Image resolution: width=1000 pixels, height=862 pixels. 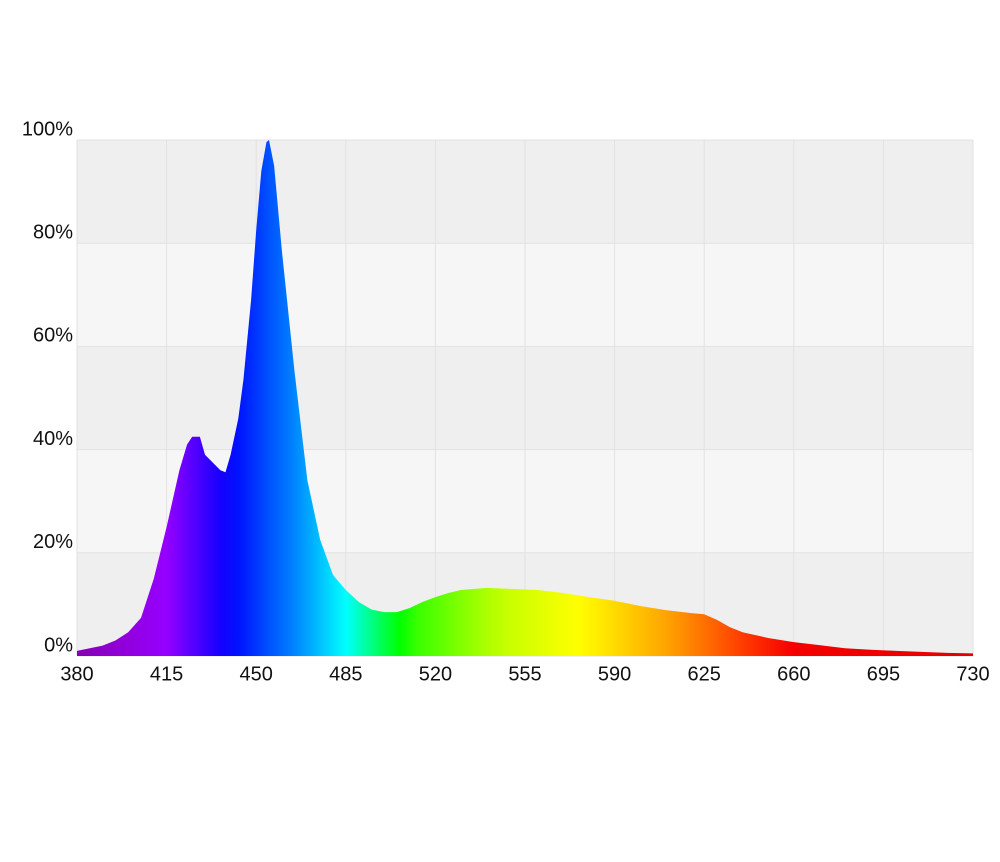 I want to click on x-tick-label: 555, so click(x=524, y=674).